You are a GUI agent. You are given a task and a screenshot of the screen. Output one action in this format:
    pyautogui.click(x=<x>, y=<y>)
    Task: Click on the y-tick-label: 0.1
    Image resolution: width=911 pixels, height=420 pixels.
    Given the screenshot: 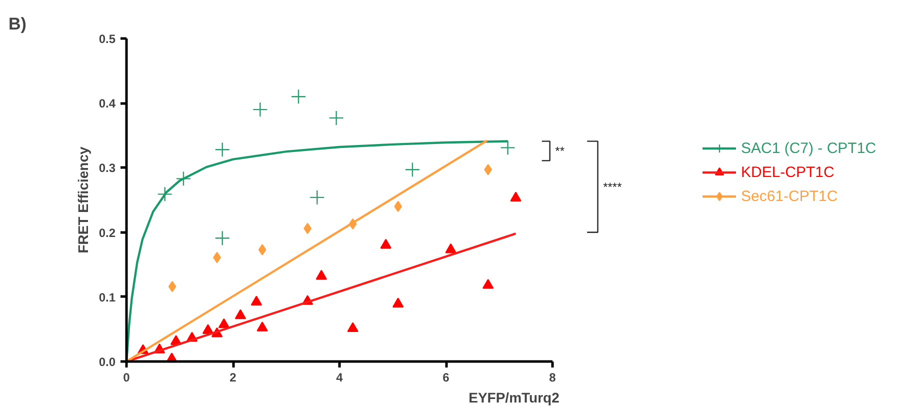 What is the action you would take?
    pyautogui.click(x=107, y=297)
    